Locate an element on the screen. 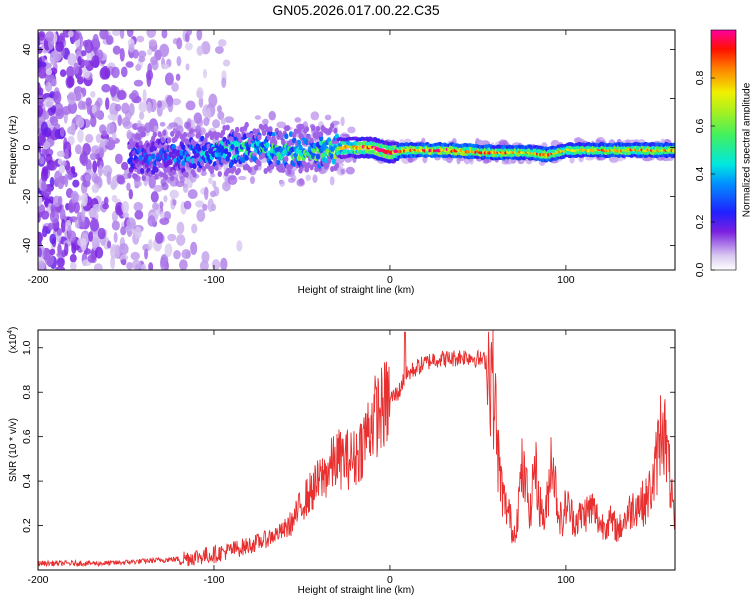 The image size is (750, 600). bottom-x-tick-label: -100 is located at coordinates (213, 580).